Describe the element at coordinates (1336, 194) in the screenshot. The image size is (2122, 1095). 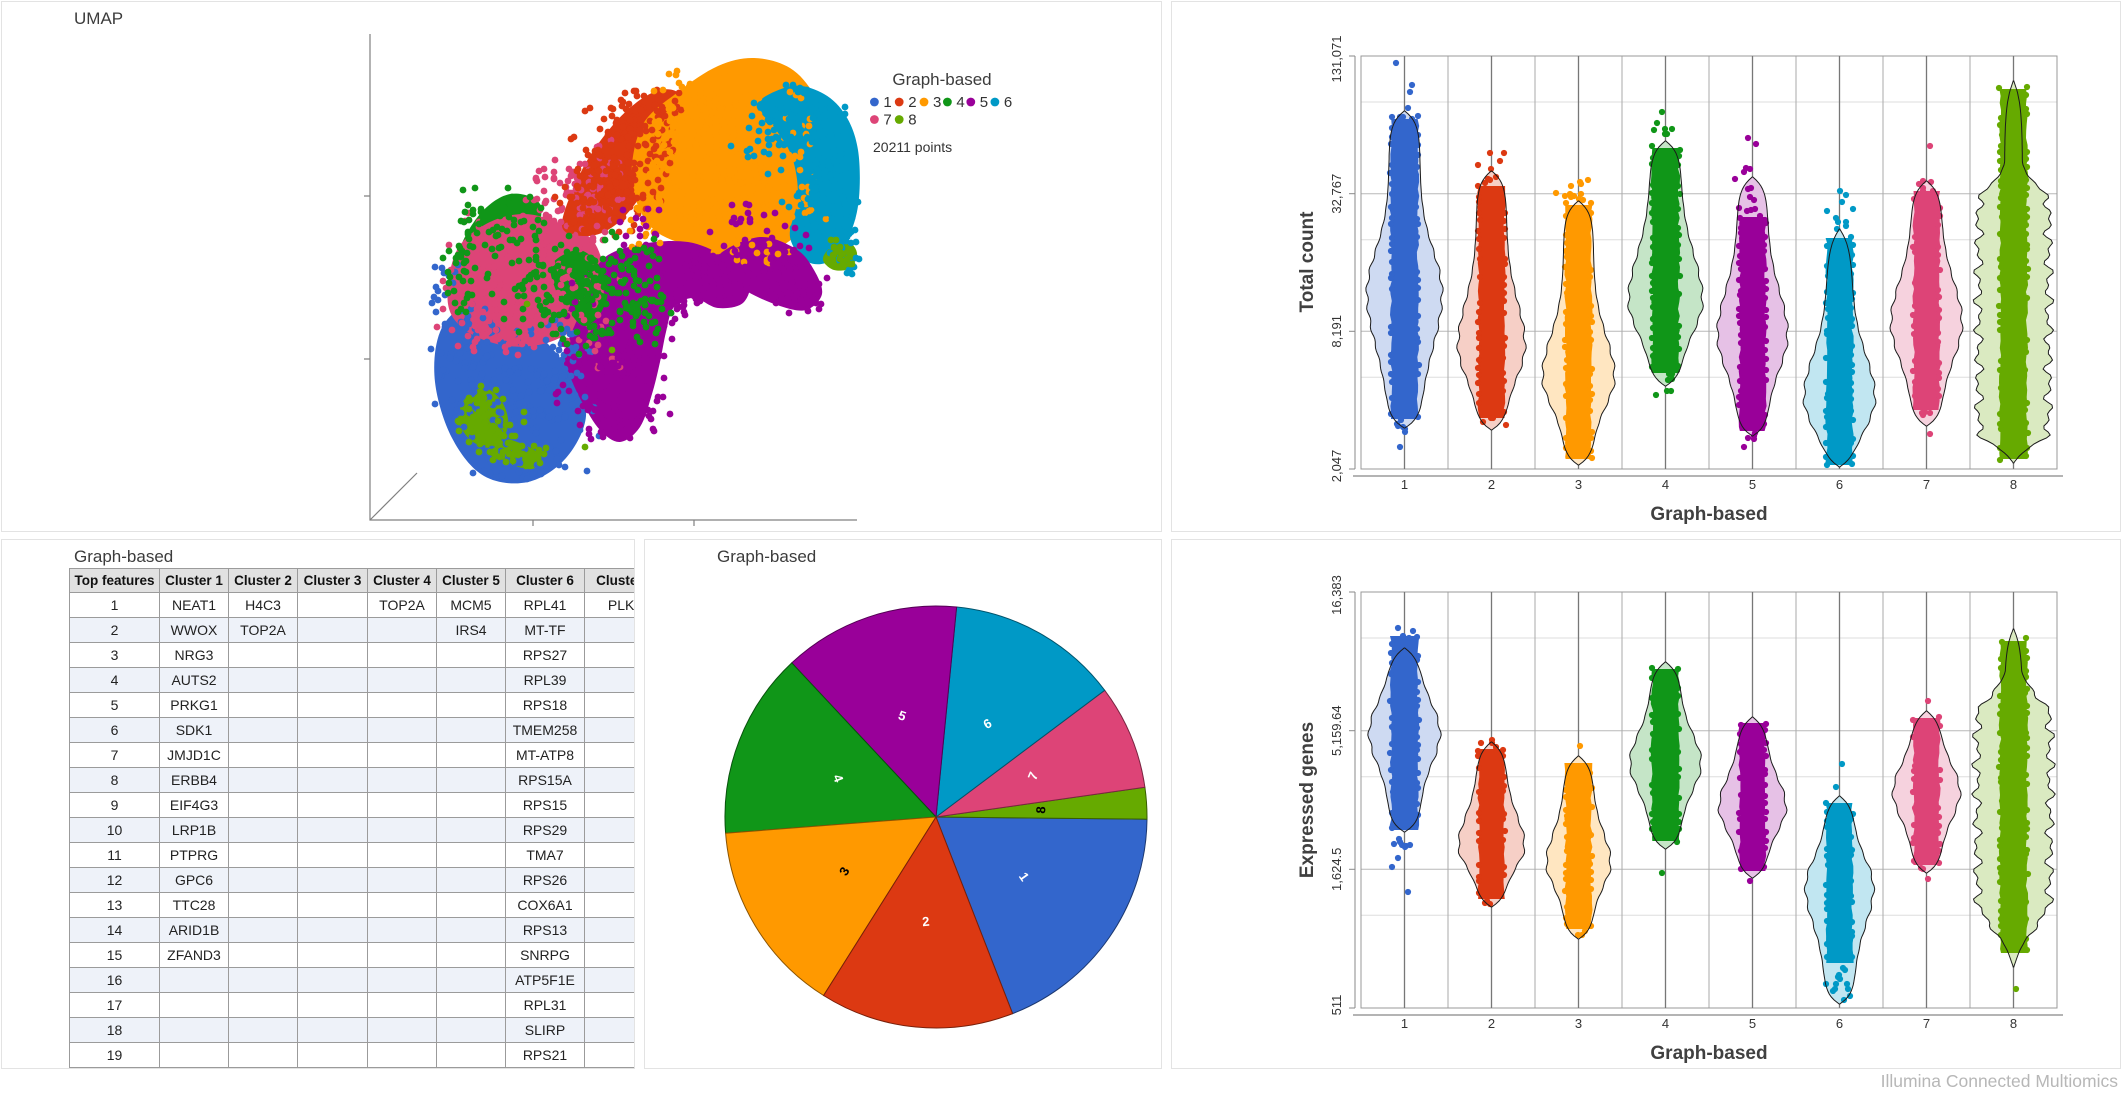
I see `svg-text: 32,767` at that location.